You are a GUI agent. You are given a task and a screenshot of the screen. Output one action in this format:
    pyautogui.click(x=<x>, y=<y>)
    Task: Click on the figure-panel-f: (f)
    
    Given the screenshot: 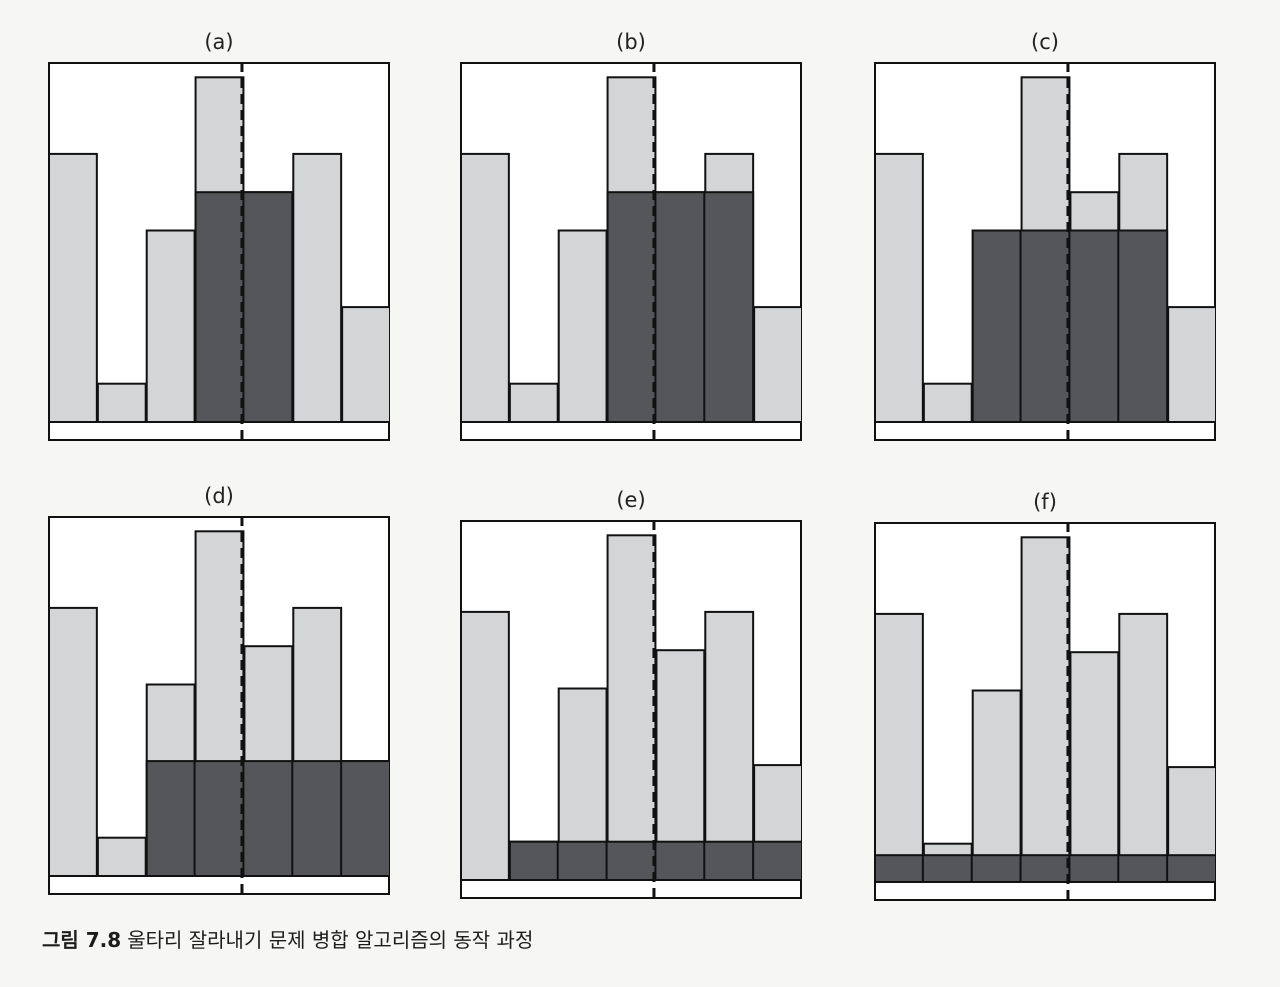 What is the action you would take?
    pyautogui.click(x=1045, y=700)
    